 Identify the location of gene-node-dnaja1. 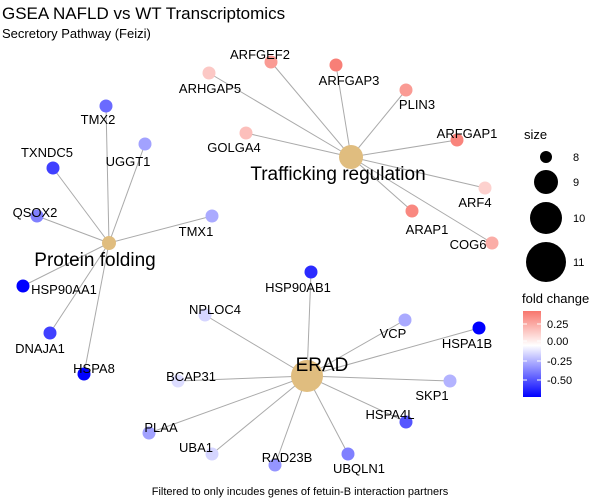
(50, 333).